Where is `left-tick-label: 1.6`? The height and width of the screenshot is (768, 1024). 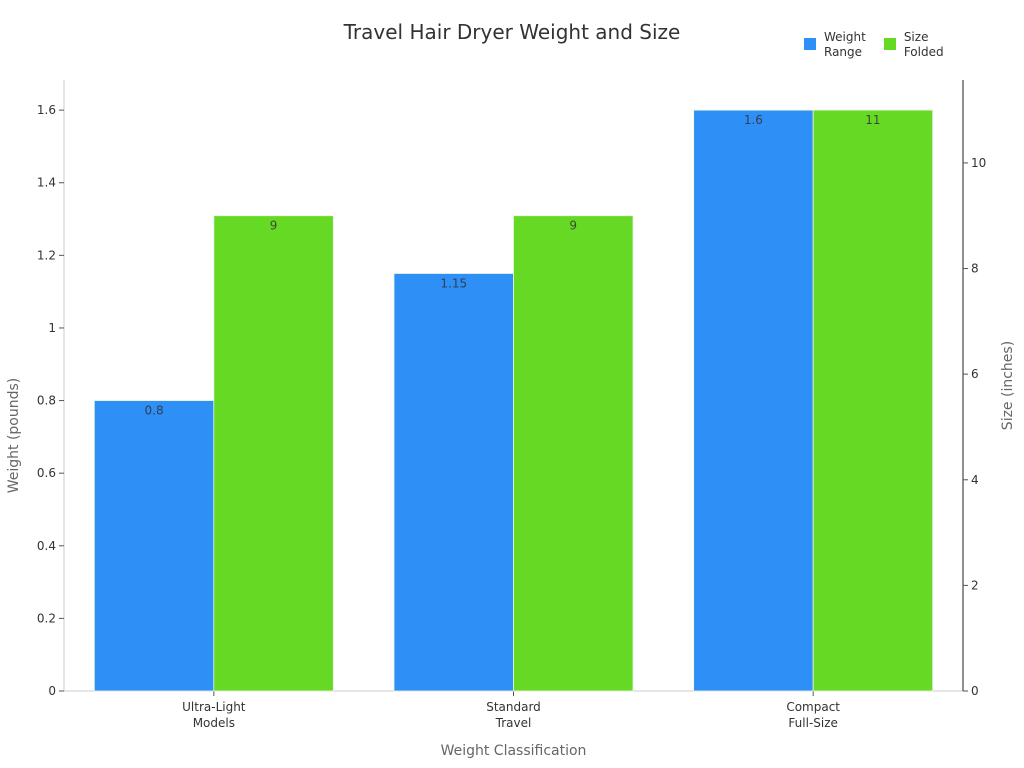 left-tick-label: 1.6 is located at coordinates (46, 110).